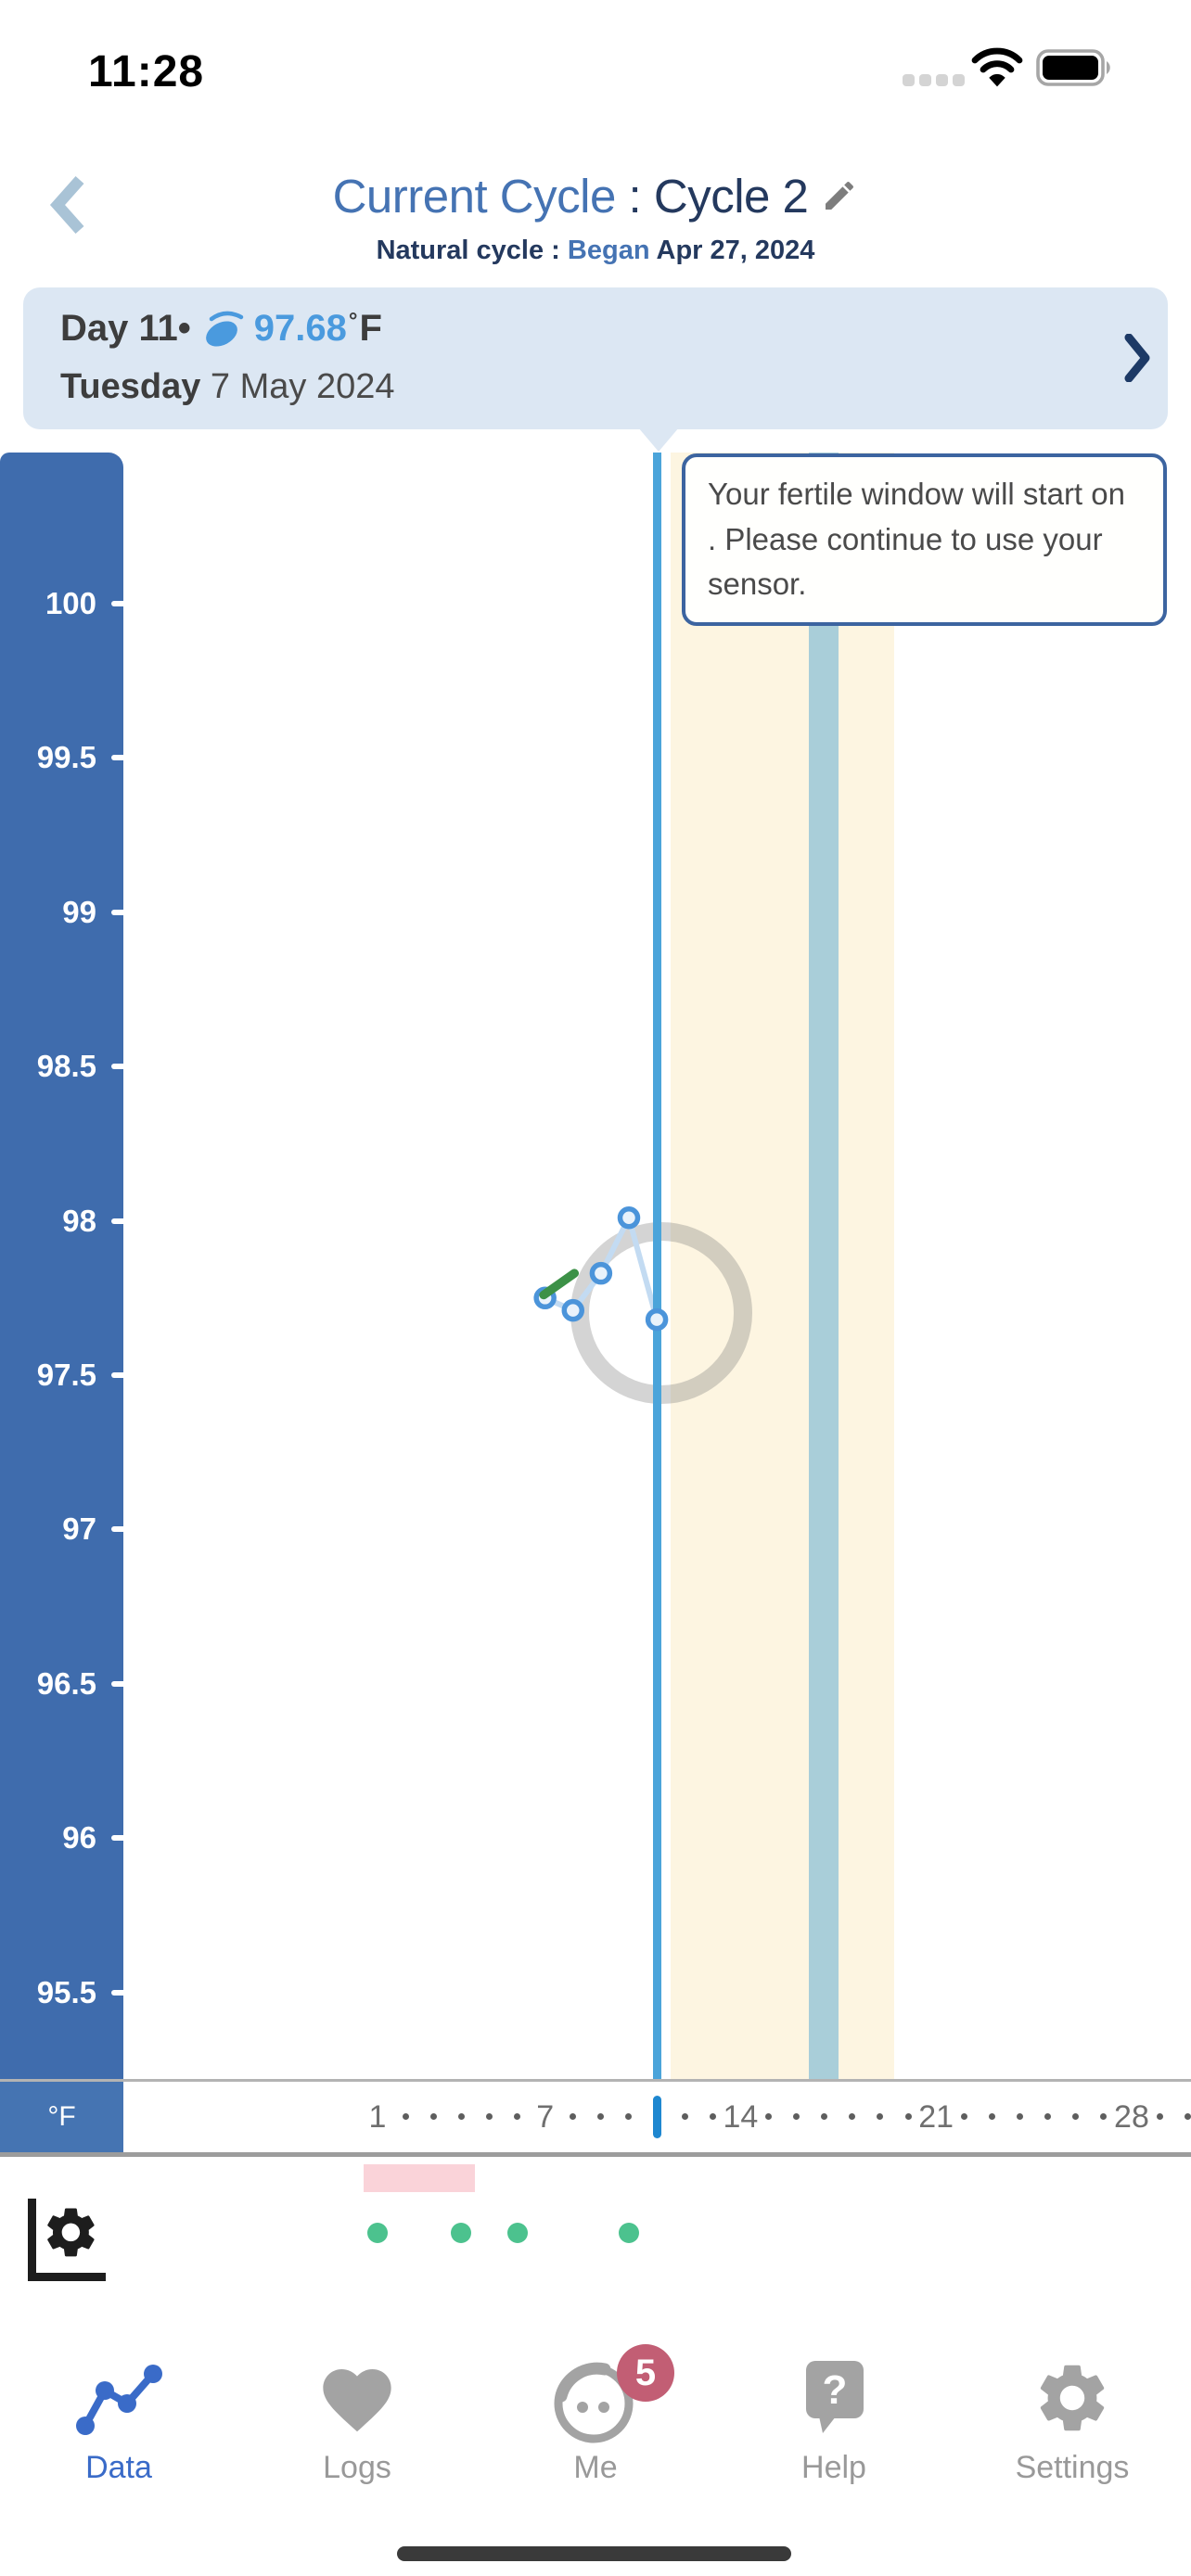 This screenshot has height=2576, width=1191. Describe the element at coordinates (79, 1529) in the screenshot. I see `y-axis-tick-label: 97` at that location.